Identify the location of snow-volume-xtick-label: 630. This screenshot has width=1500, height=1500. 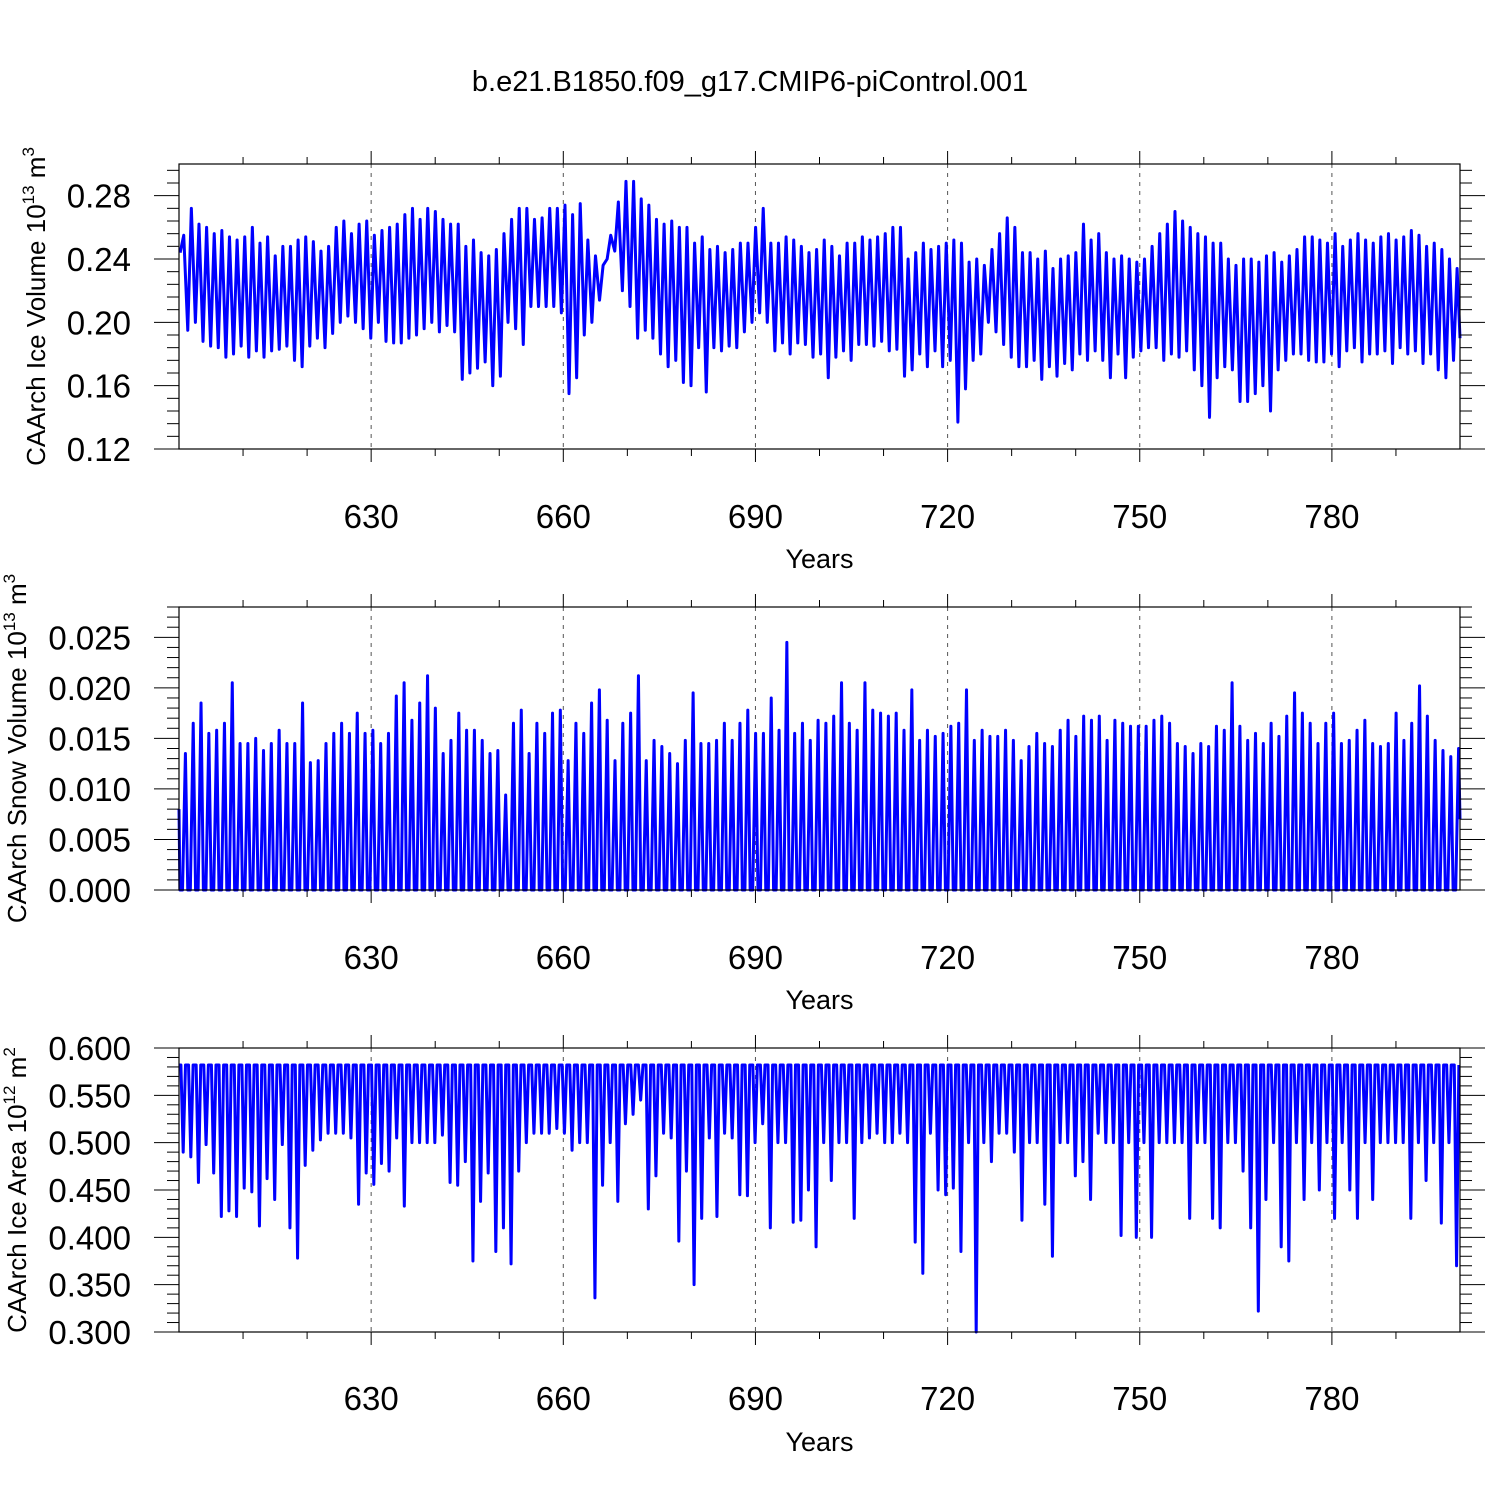
(371, 957).